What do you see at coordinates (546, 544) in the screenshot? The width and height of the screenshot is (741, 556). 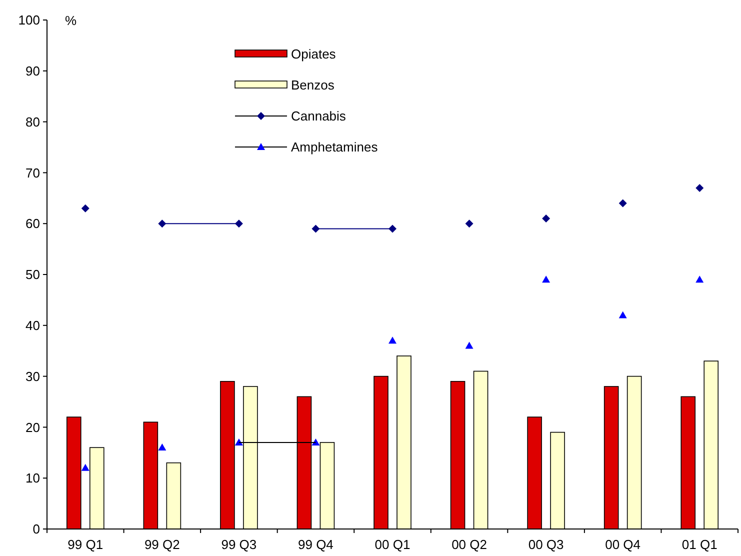 I see `x-tick-label: 00 Q3` at bounding box center [546, 544].